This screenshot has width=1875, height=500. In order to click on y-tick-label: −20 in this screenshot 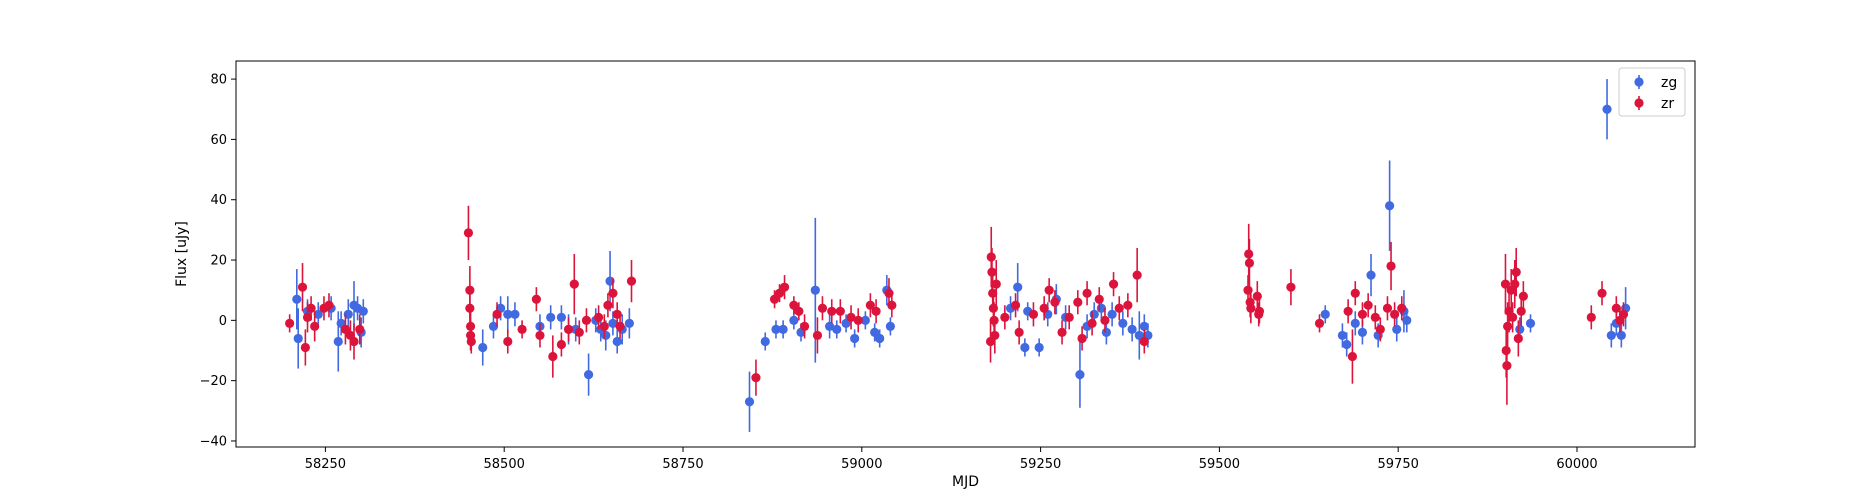, I will do `click(213, 381)`.